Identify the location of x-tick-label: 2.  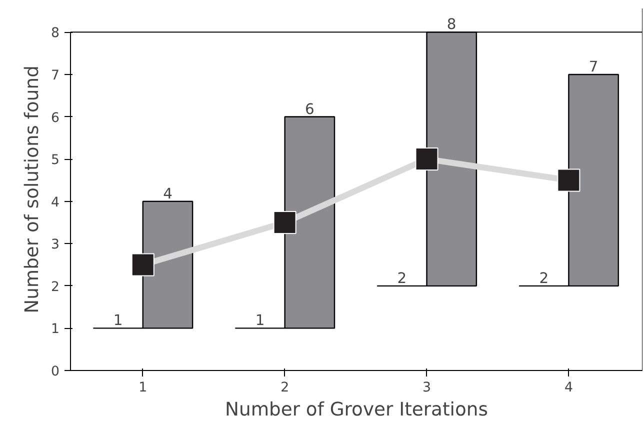
(285, 388).